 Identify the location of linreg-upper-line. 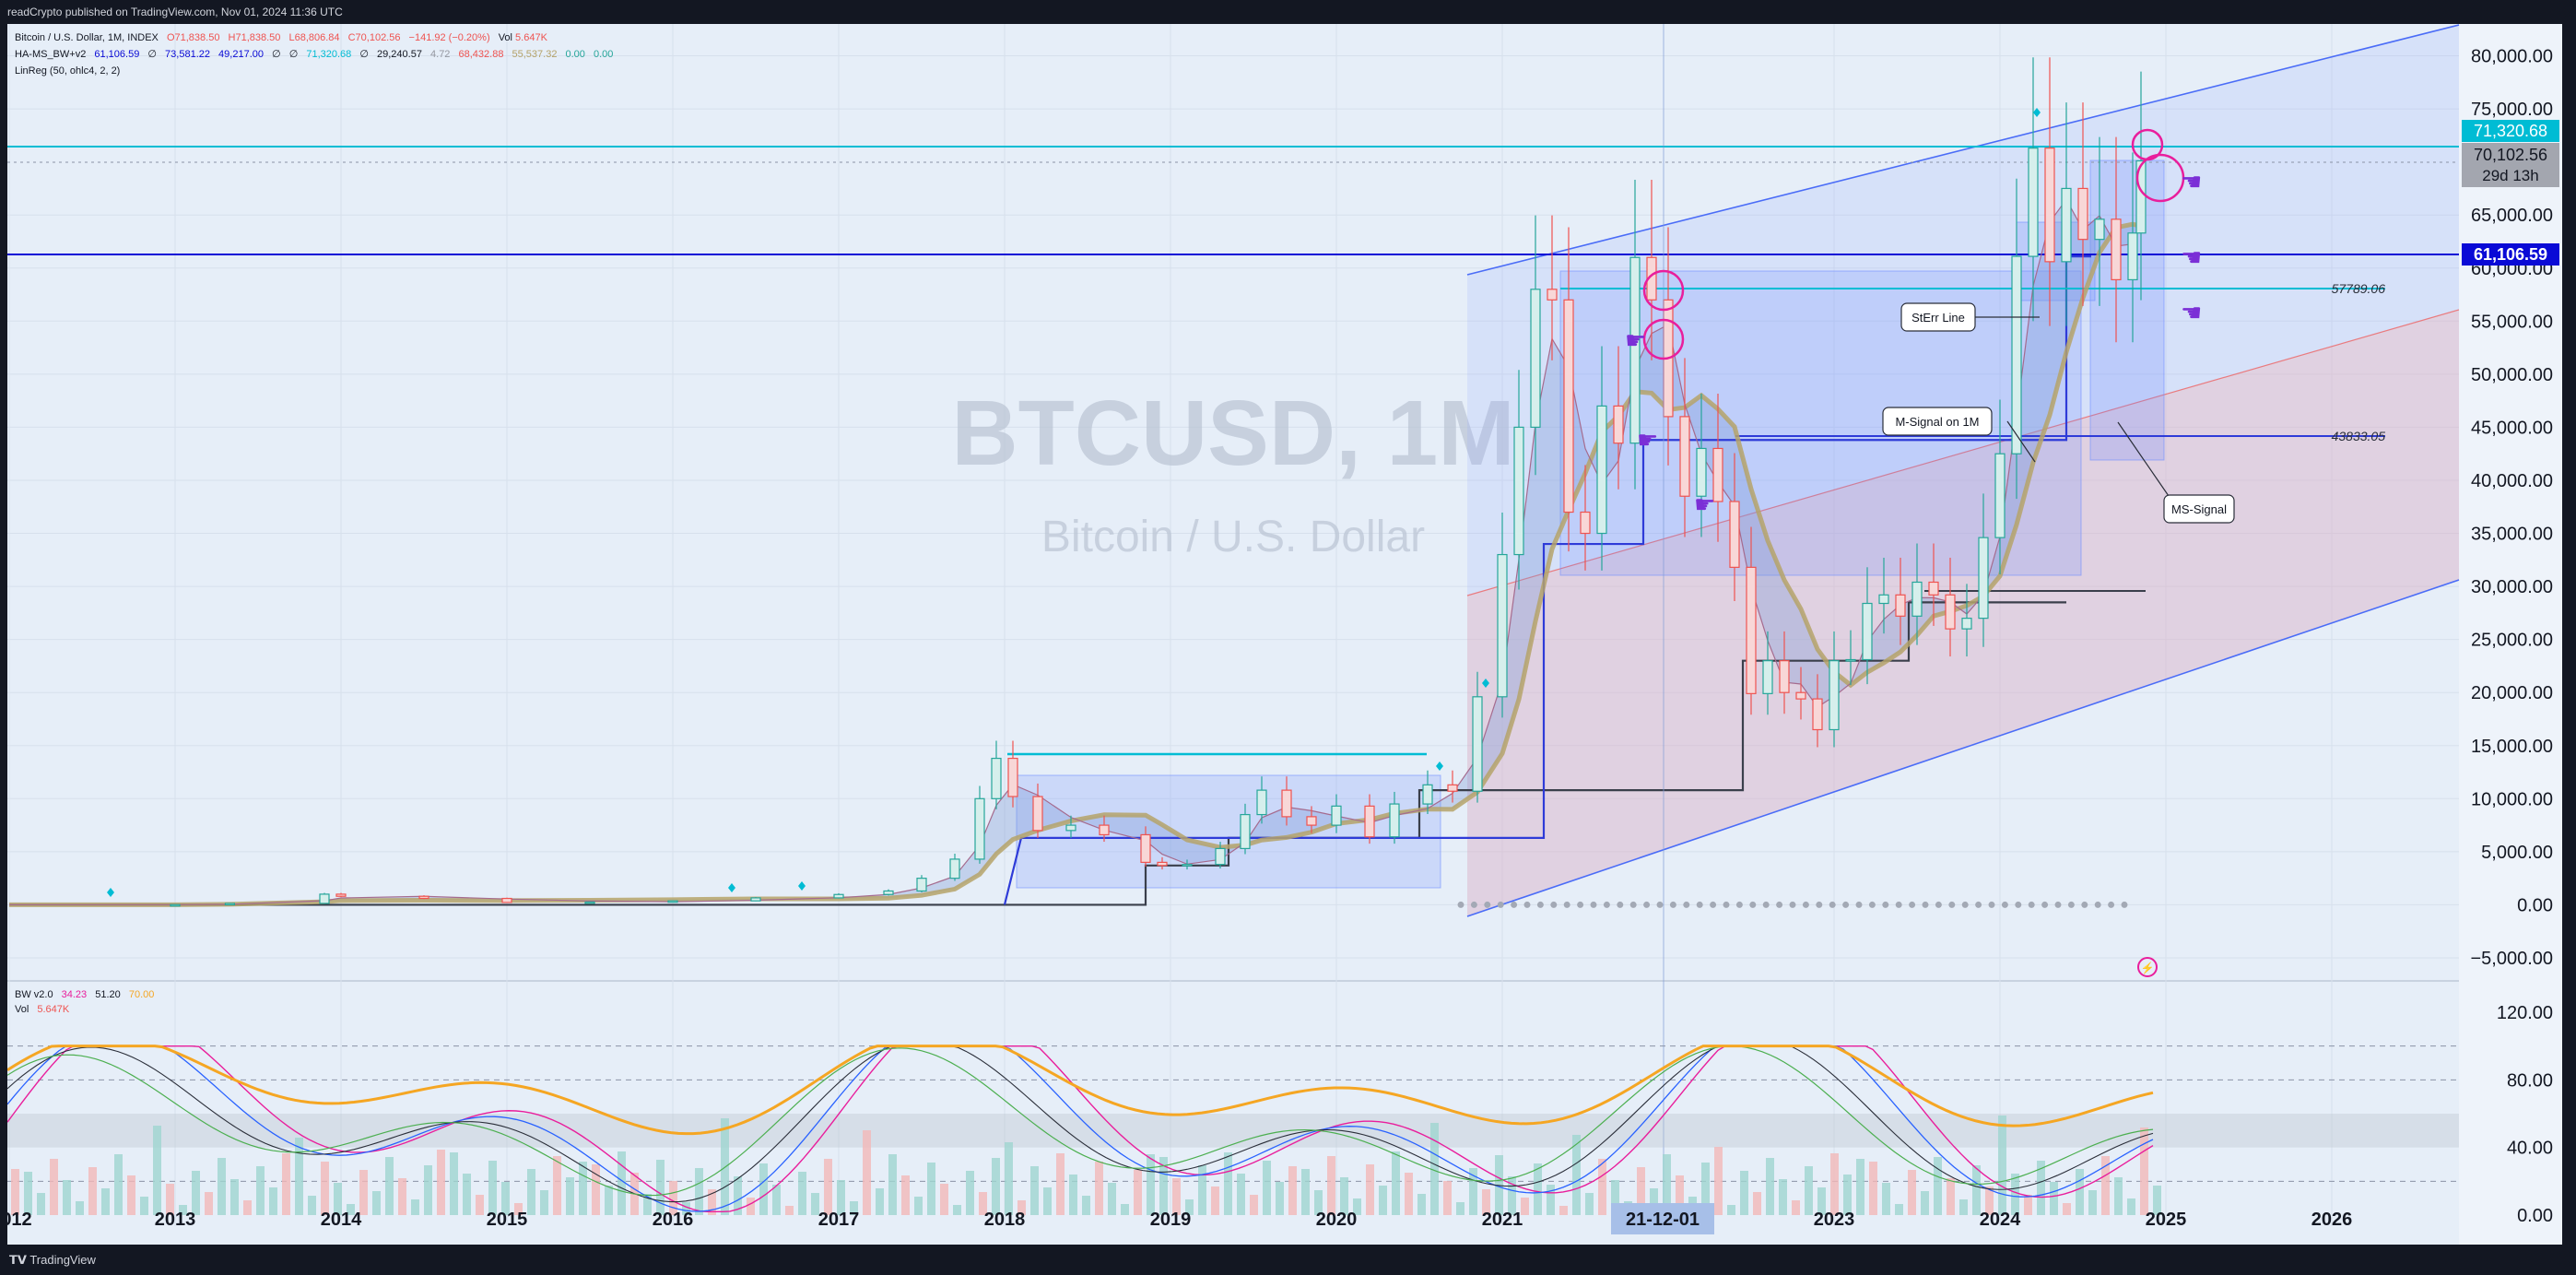
(1963, 150).